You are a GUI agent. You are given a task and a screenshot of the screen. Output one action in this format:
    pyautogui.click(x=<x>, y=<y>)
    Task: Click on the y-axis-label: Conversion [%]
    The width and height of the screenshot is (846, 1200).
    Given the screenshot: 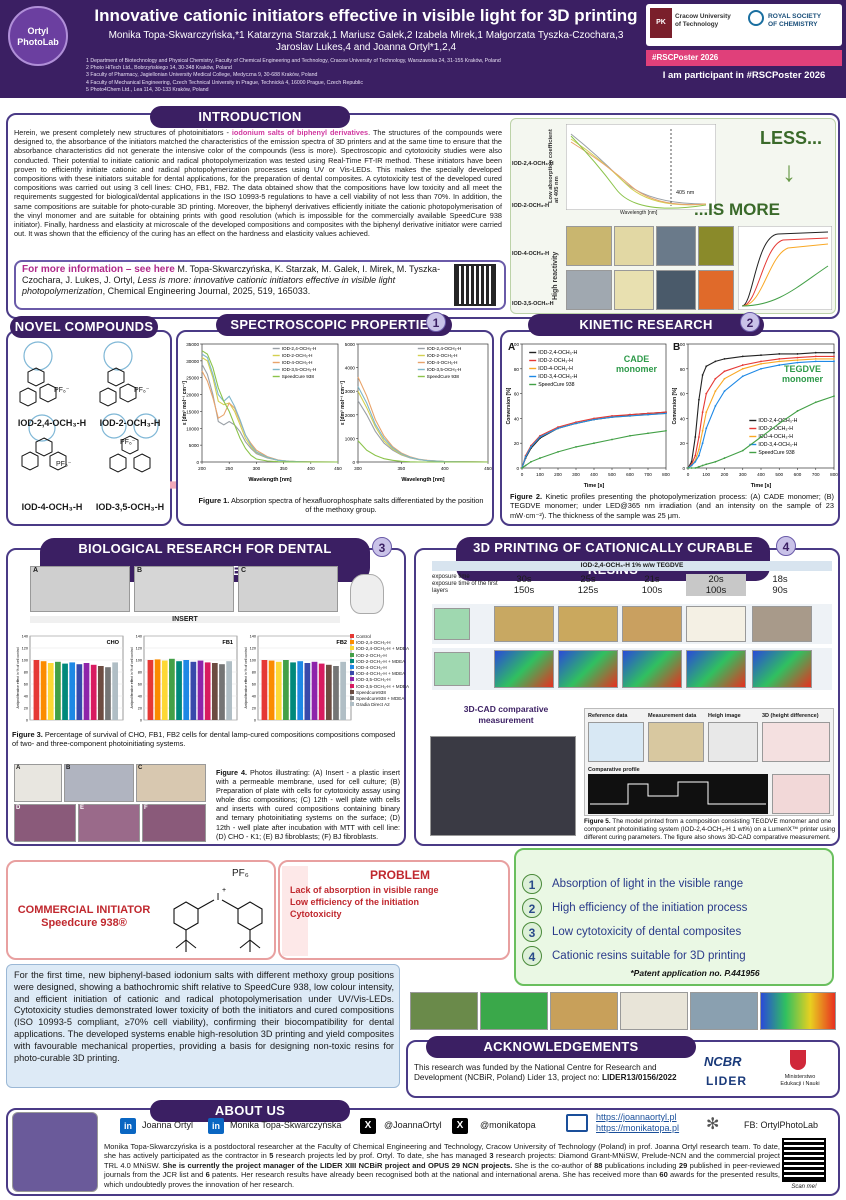 What is the action you would take?
    pyautogui.click(x=675, y=405)
    